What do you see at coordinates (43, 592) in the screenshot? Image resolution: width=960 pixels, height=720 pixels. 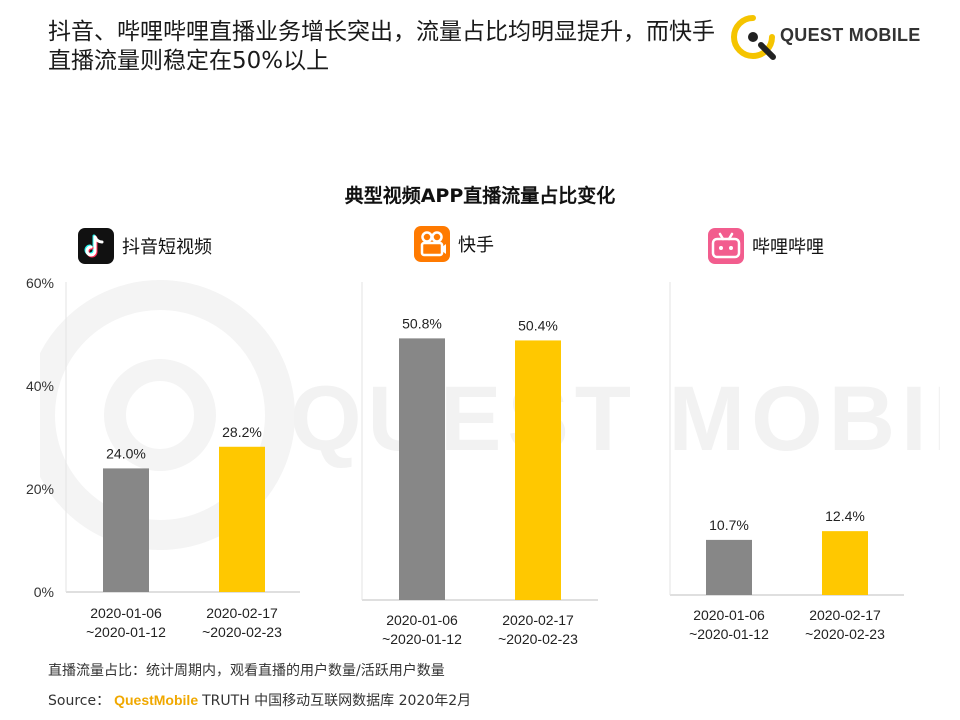 I see `y-tick-label: 0%` at bounding box center [43, 592].